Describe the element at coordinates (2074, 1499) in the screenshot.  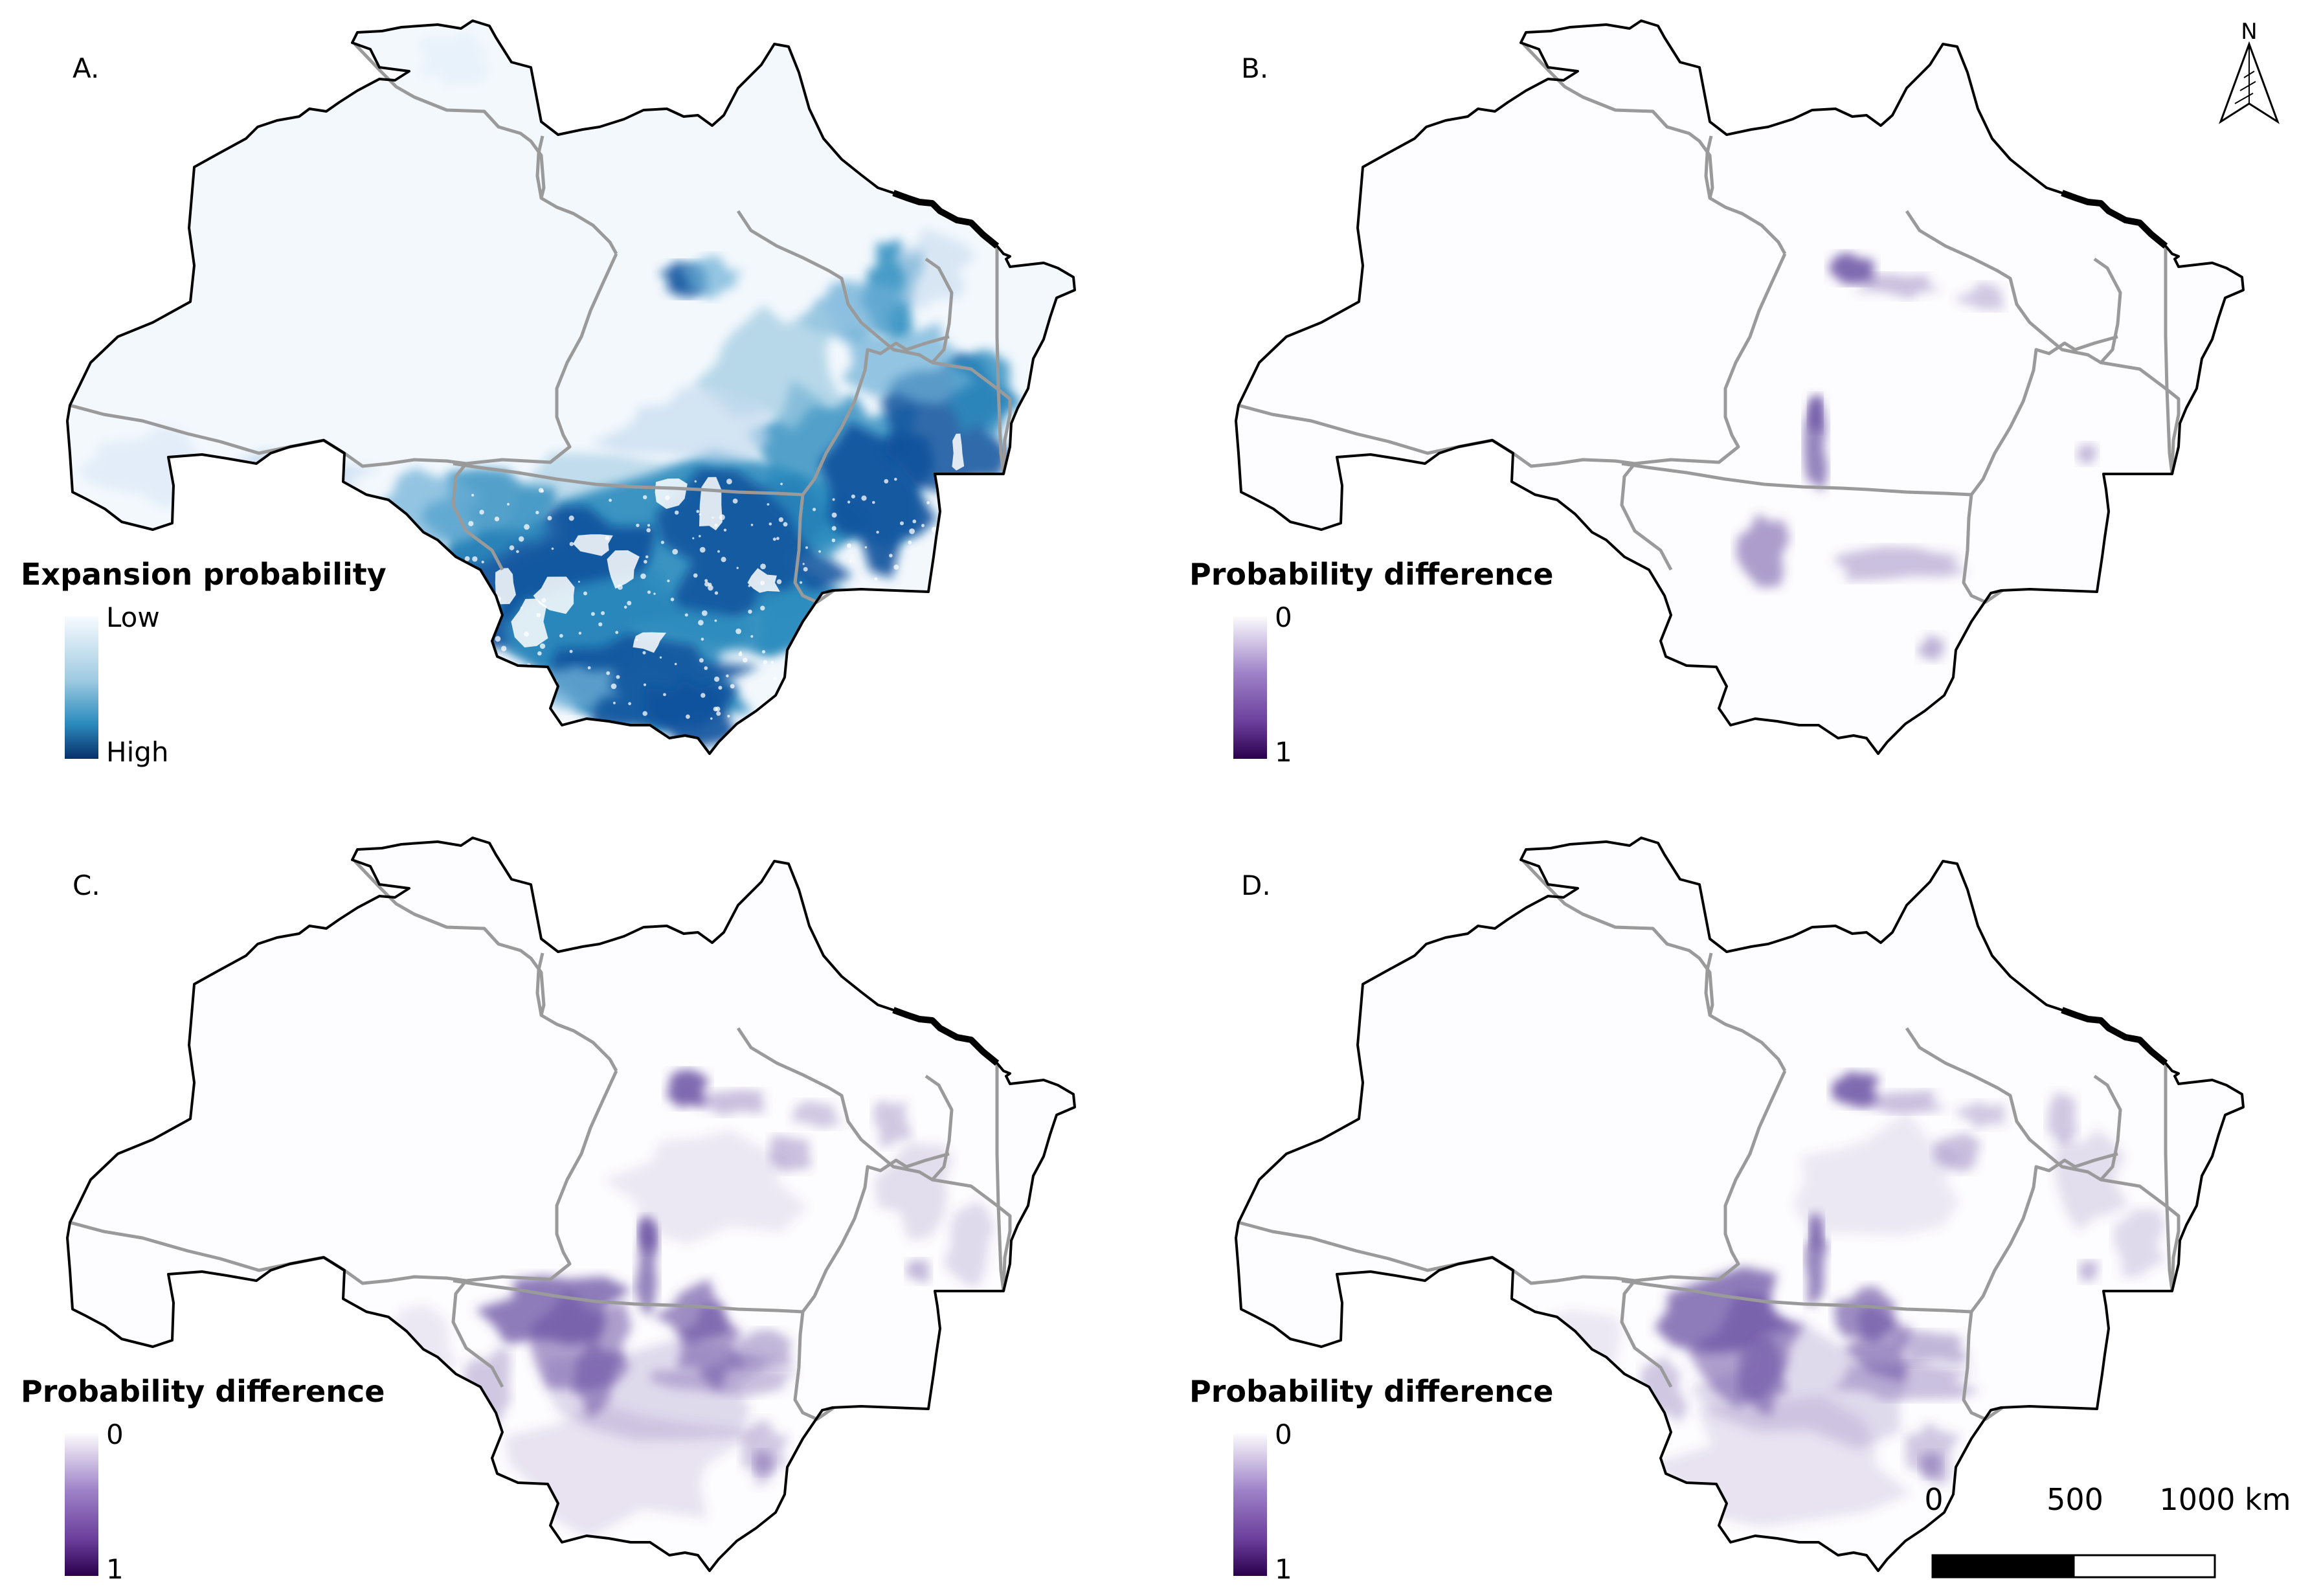
I see `scale-label-500: 500` at that location.